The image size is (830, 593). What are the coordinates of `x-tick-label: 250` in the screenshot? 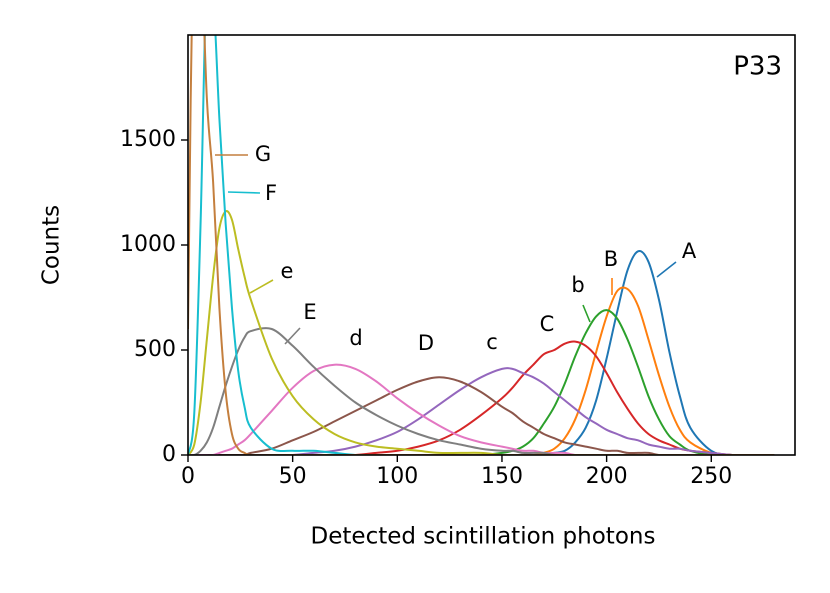 It's located at (711, 476).